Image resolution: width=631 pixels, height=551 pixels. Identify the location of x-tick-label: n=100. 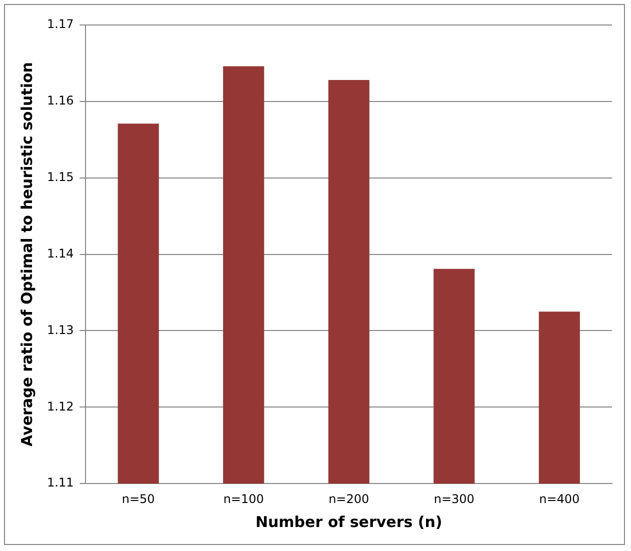
(243, 499).